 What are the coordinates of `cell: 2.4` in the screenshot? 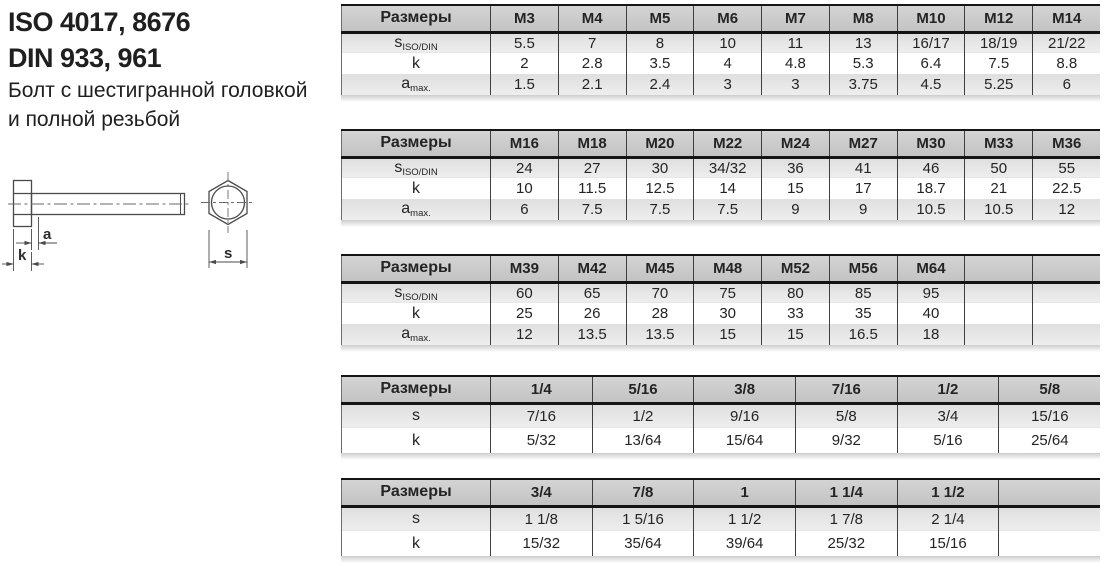 It's located at (659, 84).